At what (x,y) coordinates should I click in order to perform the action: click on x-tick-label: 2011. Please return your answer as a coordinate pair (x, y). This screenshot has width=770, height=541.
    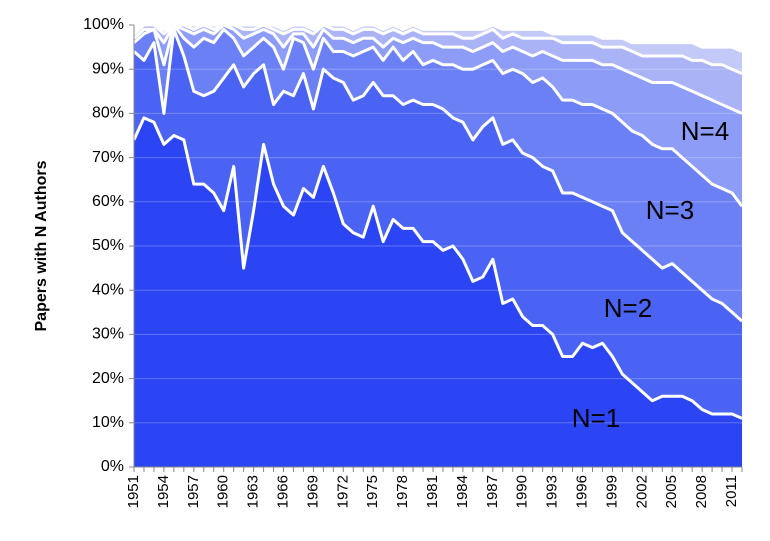
    Looking at the image, I should click on (731, 491).